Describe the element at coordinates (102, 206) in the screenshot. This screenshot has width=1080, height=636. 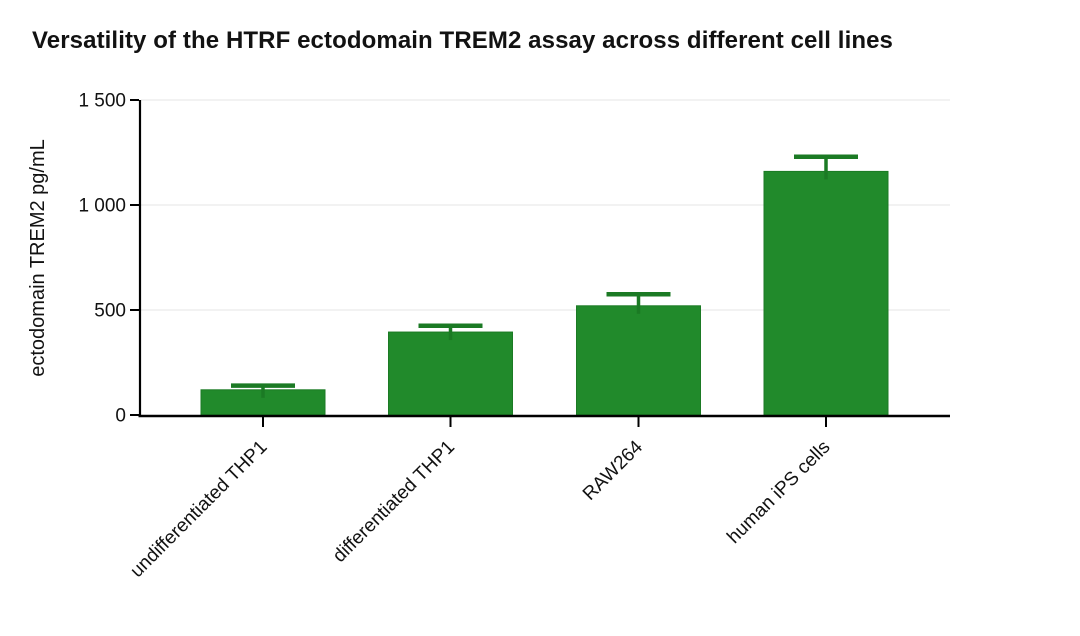
I see `y-tick-label-1000: 1 000` at that location.